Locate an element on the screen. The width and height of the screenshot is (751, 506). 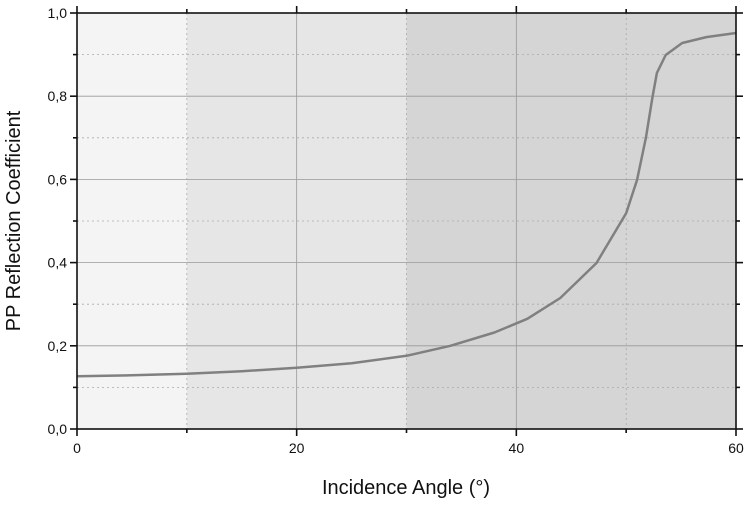
y-tick-label: 0,4 is located at coordinates (58, 263).